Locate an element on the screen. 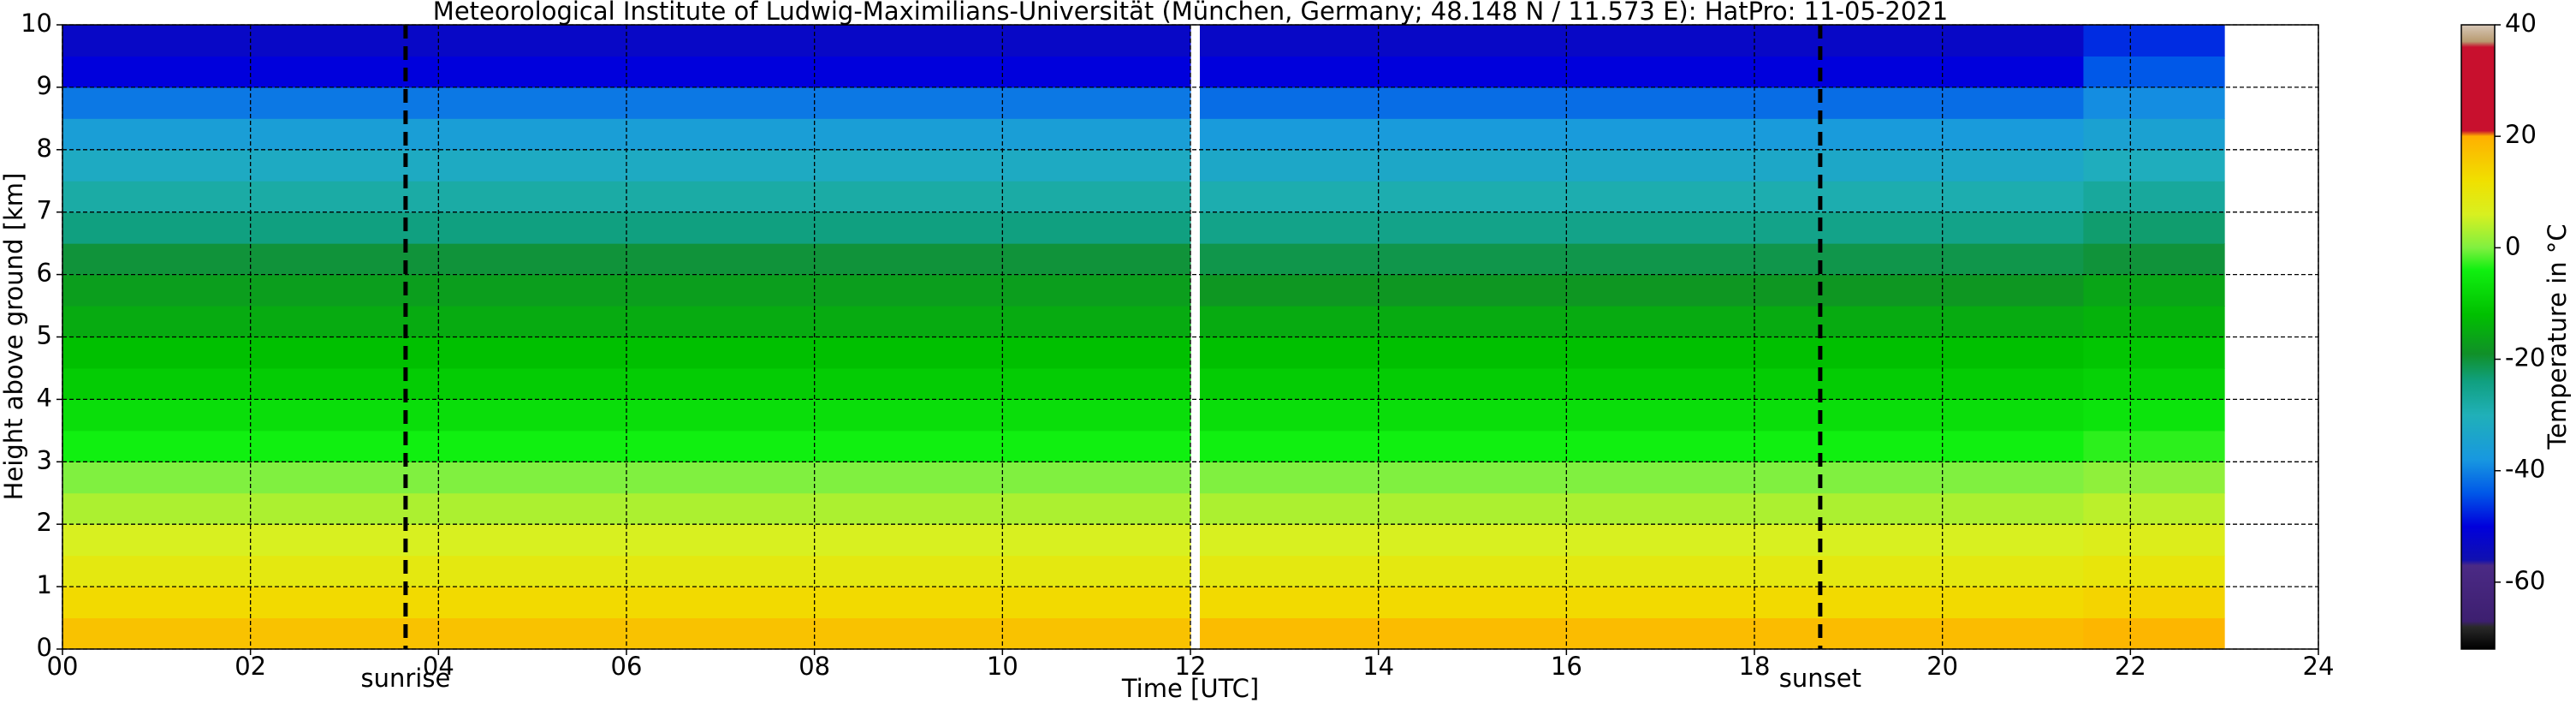 This screenshot has height=709, width=2576. y-tick-label: 1 is located at coordinates (44, 584).